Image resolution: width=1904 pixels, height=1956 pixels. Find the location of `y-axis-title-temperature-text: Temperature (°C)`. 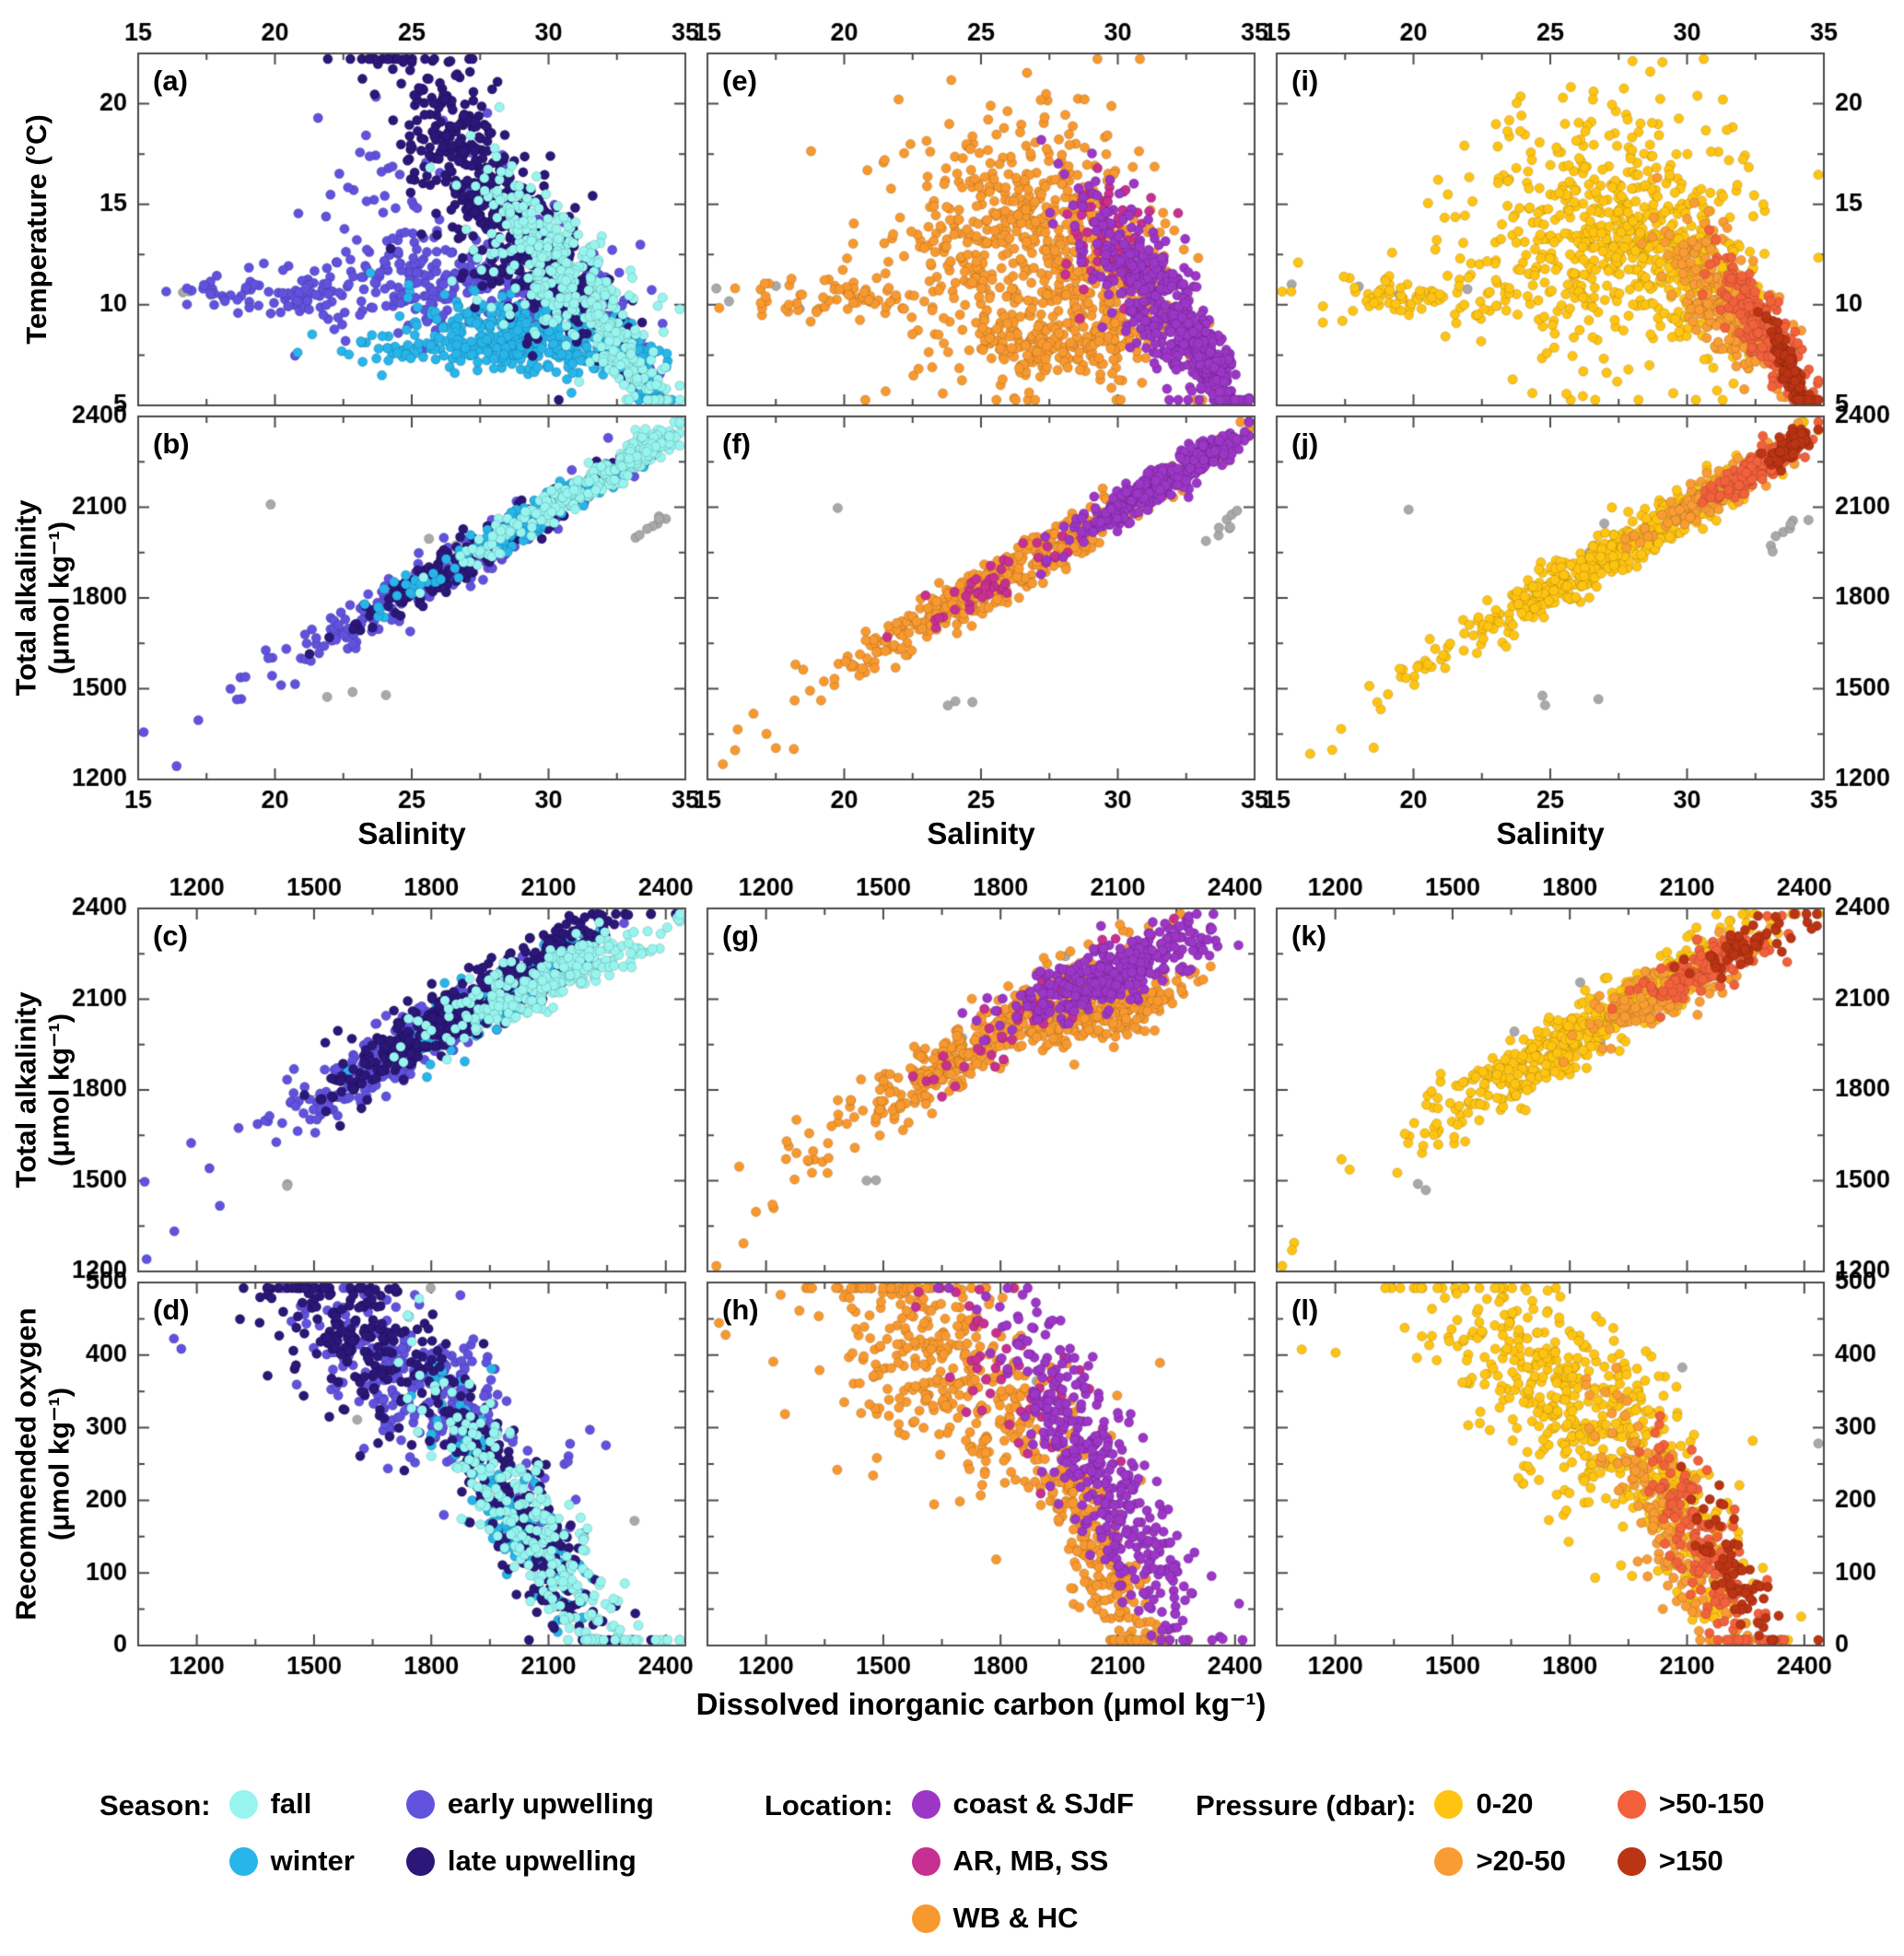

y-axis-title-temperature-text: Temperature (°C) is located at coordinates (36, 229).